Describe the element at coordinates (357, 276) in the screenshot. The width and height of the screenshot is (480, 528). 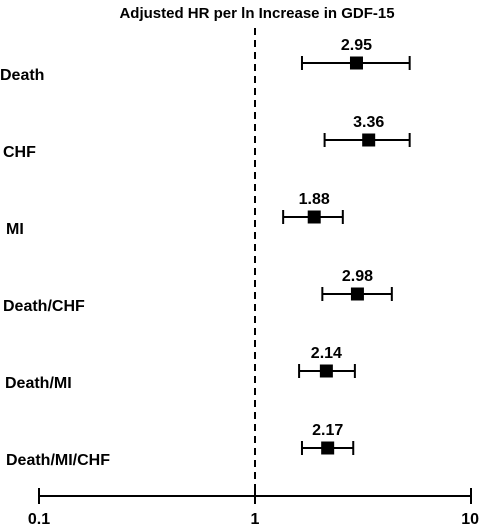
I see `hr-value-label: 2.98` at that location.